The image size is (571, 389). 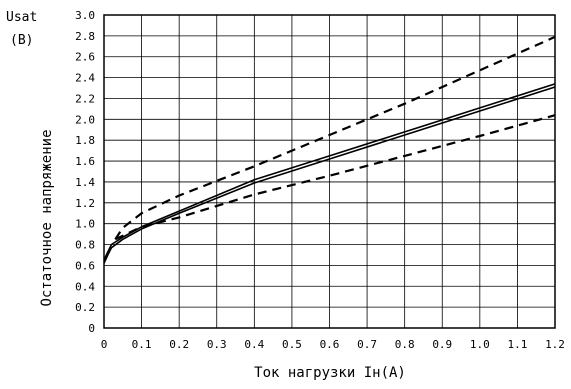 I want to click on x-tick-label: 1.0, so click(x=480, y=344).